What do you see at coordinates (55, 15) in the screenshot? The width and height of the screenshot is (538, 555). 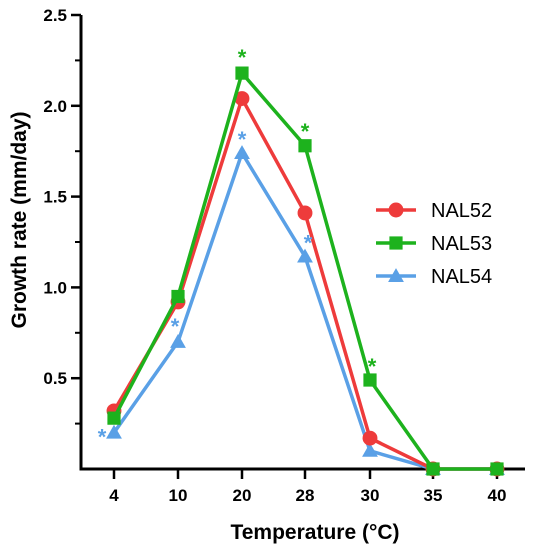 I see `y-tick-label: 2.5` at bounding box center [55, 15].